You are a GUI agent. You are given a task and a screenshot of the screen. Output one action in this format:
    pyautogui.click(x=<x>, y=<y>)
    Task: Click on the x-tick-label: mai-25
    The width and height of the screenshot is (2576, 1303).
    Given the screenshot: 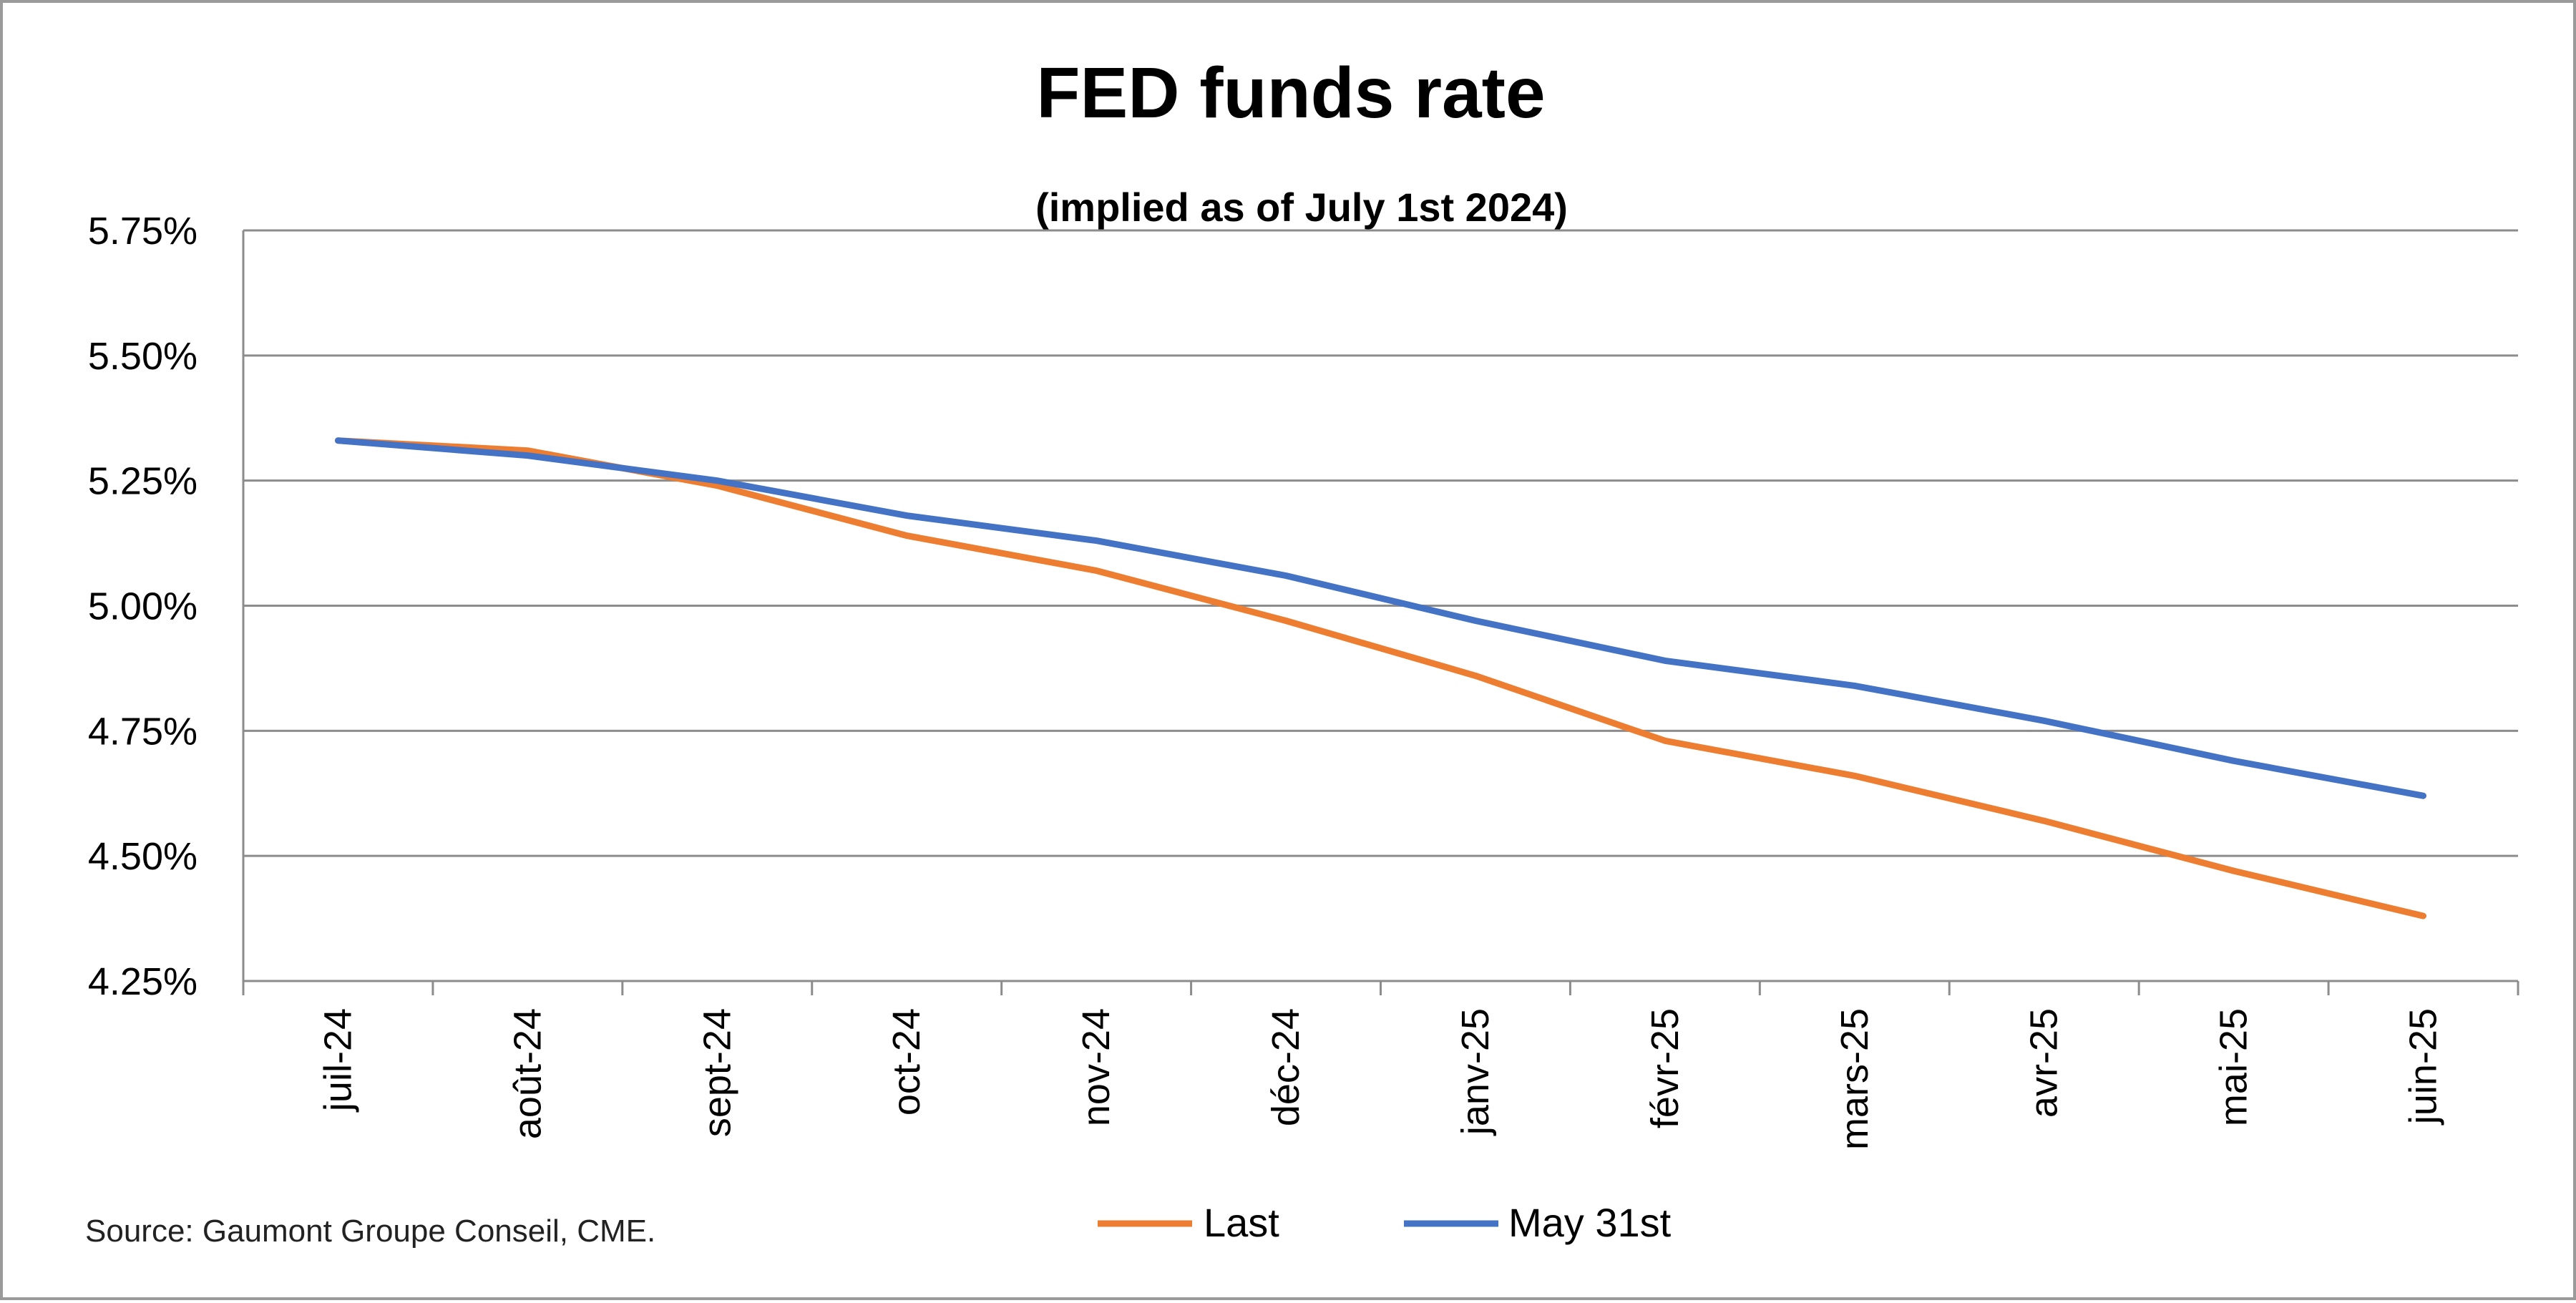 What is the action you would take?
    pyautogui.click(x=2233, y=1067)
    